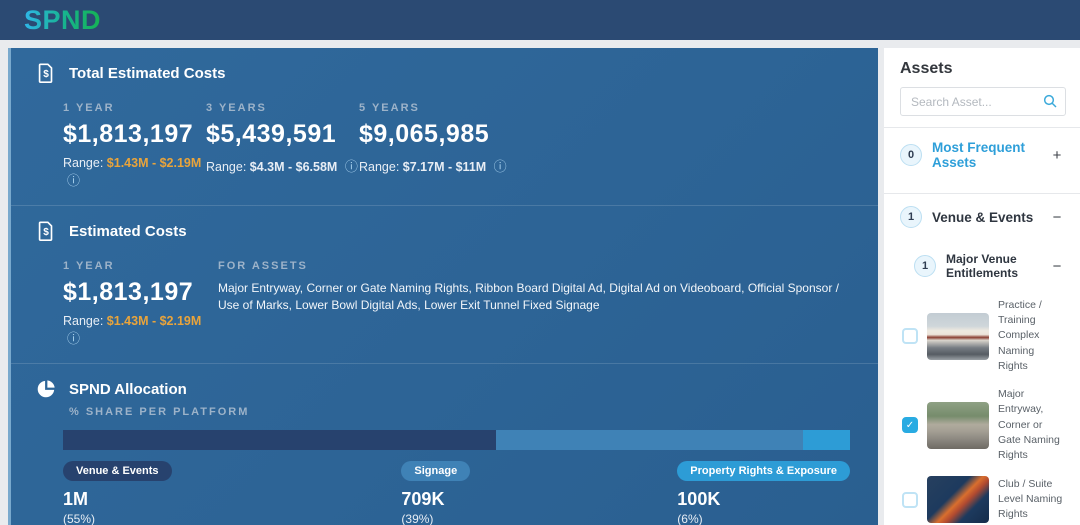  What do you see at coordinates (389, 108) in the screenshot?
I see `period-label: 5 YEARS` at bounding box center [389, 108].